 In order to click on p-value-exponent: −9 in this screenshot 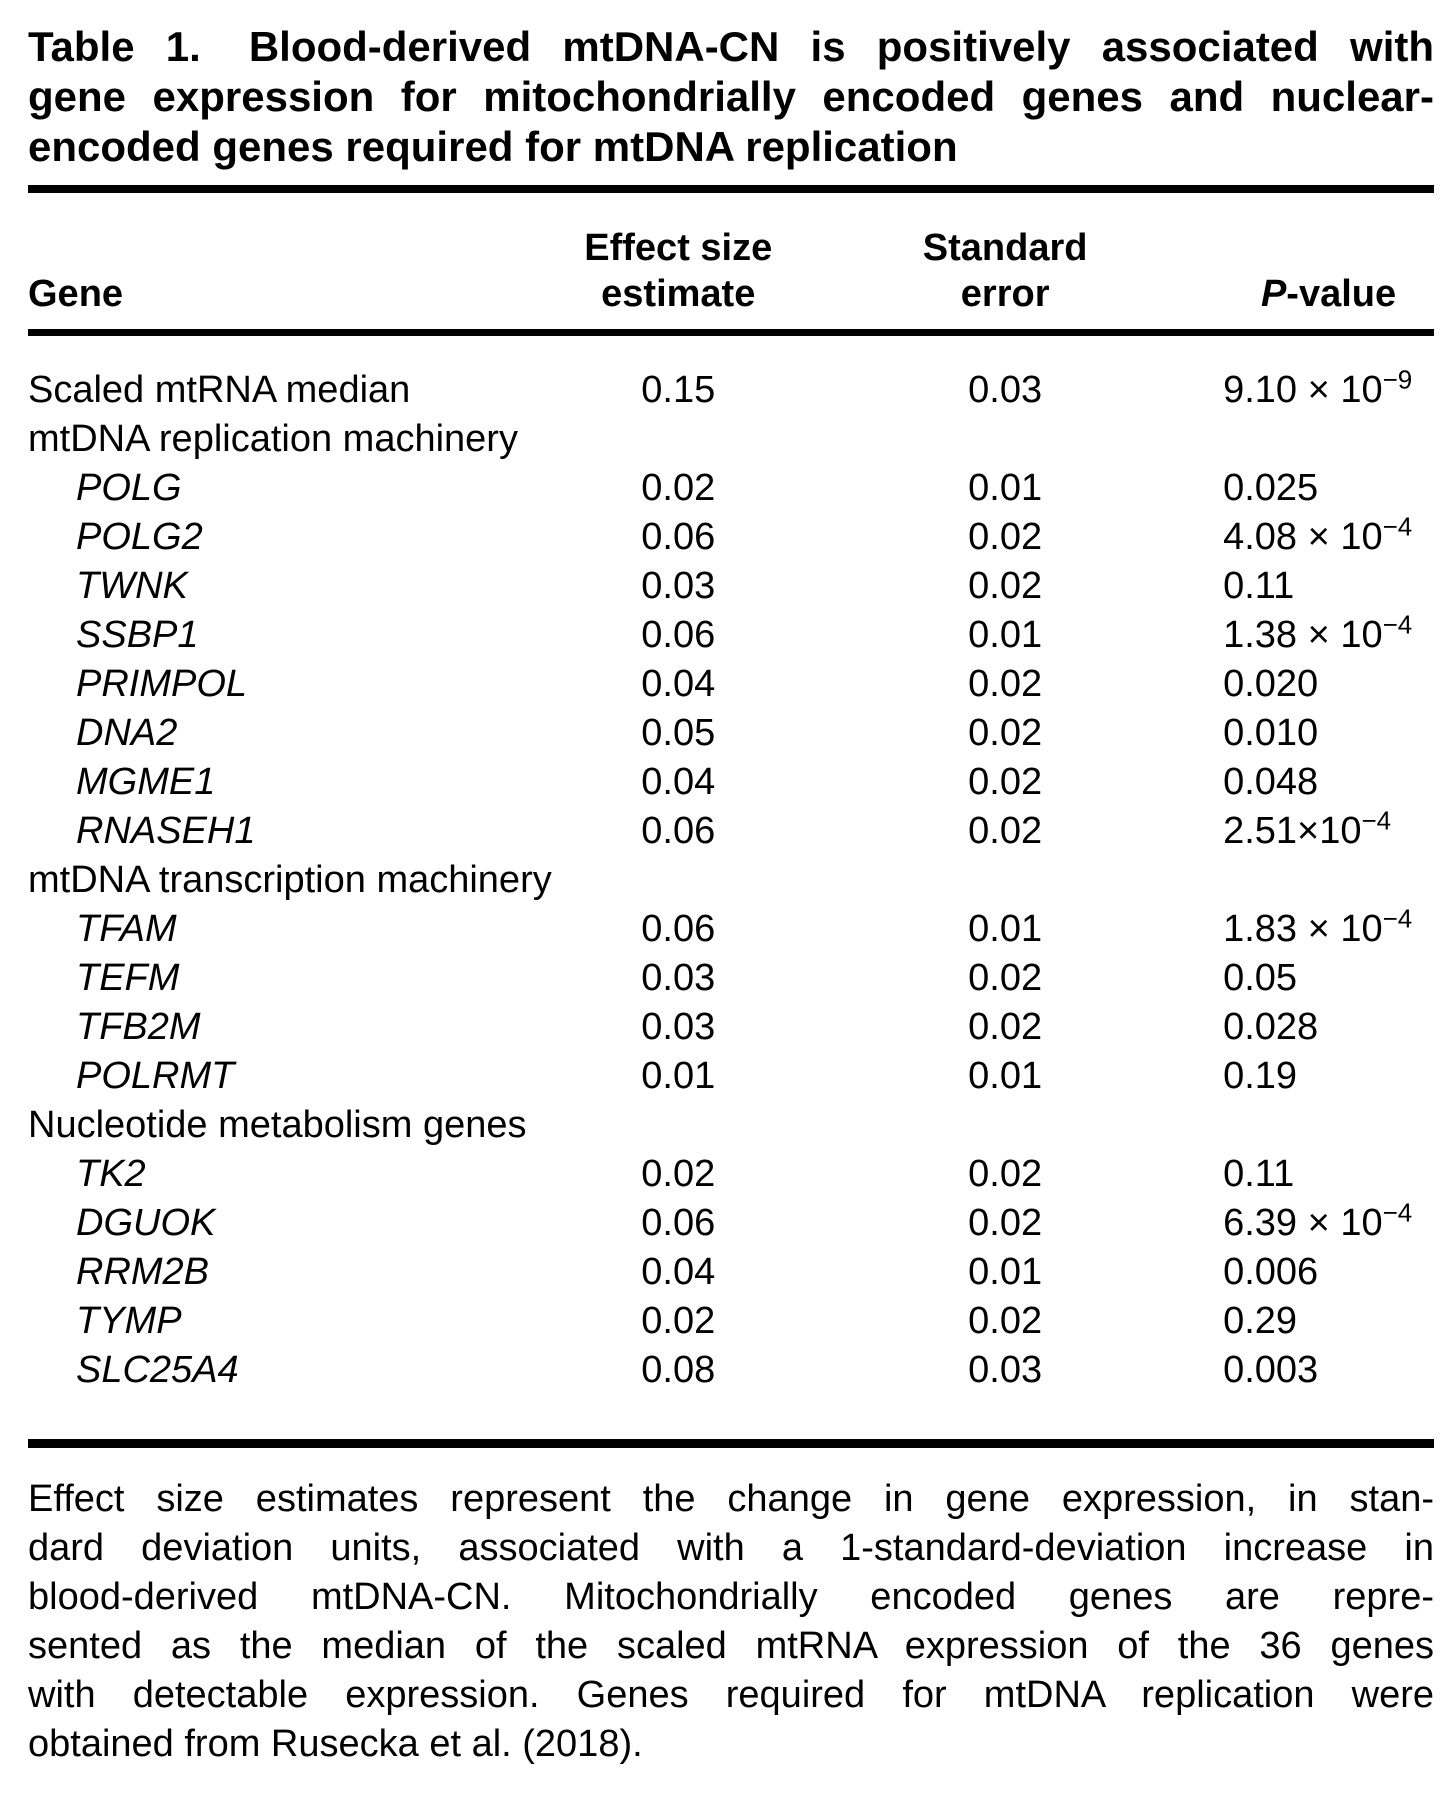, I will do `click(1397, 379)`.